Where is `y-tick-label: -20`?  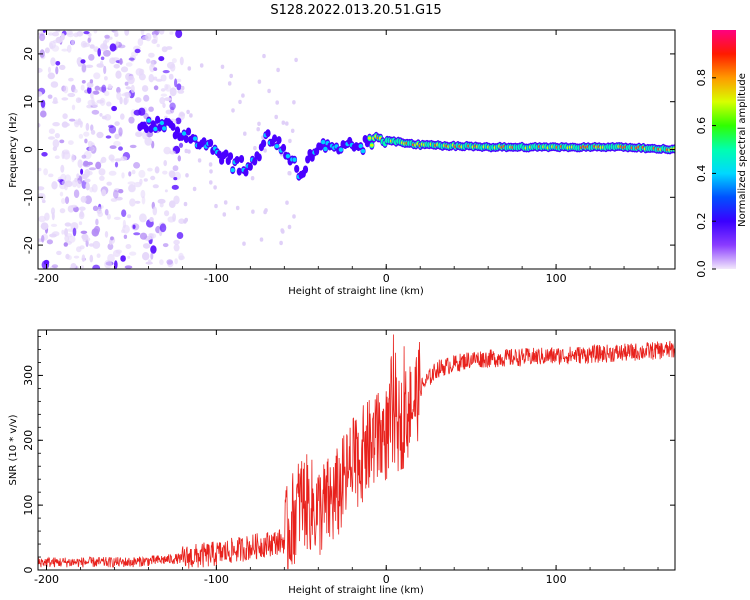
y-tick-label: -20 is located at coordinates (28, 245).